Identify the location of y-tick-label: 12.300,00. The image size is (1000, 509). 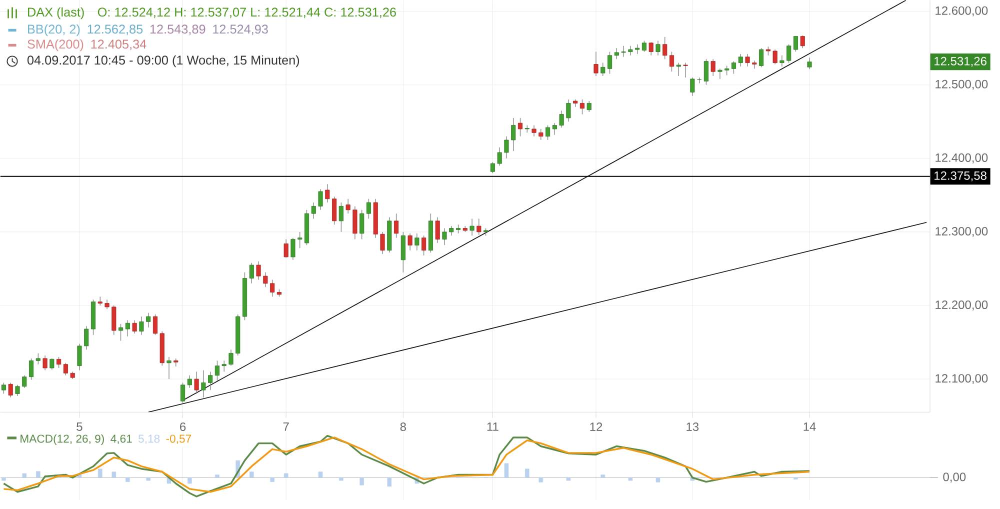
(962, 231).